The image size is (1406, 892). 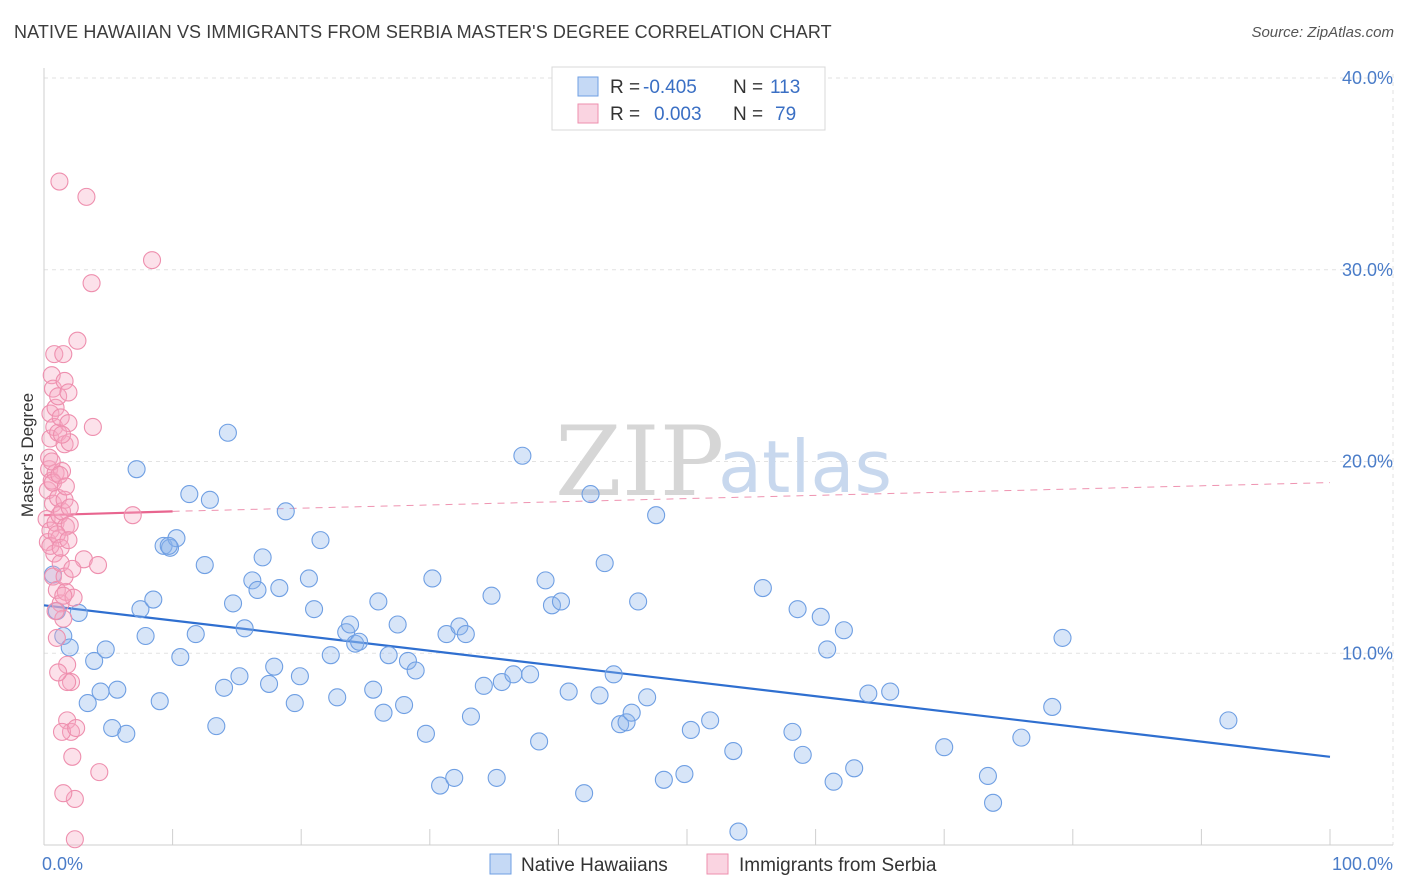 What do you see at coordinates (594, 865) in the screenshot?
I see `bottom-legend-label-1: Native Hawaiians` at bounding box center [594, 865].